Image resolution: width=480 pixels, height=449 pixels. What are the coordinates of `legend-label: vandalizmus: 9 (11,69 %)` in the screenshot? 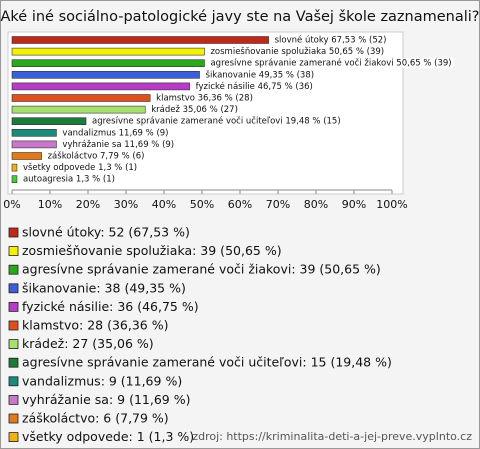 It's located at (102, 380).